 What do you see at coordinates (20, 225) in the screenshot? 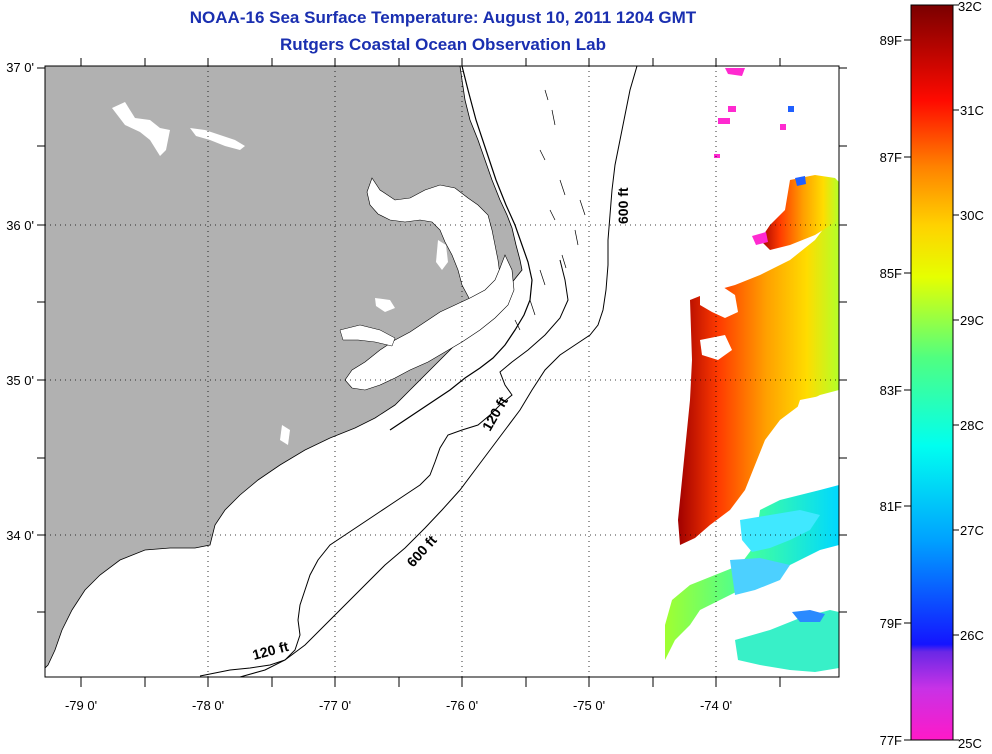
I see `lat-label-36: 36 0'` at bounding box center [20, 225].